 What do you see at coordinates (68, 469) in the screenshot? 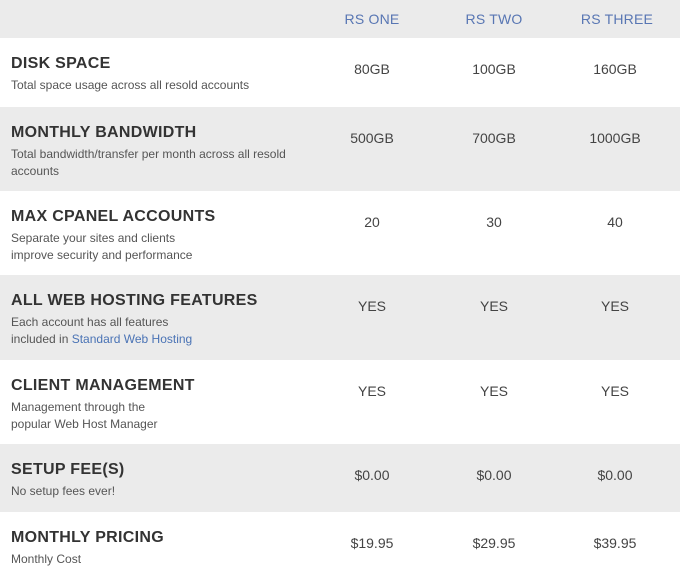
I see `feature-title: SETUP FEE(S)` at bounding box center [68, 469].